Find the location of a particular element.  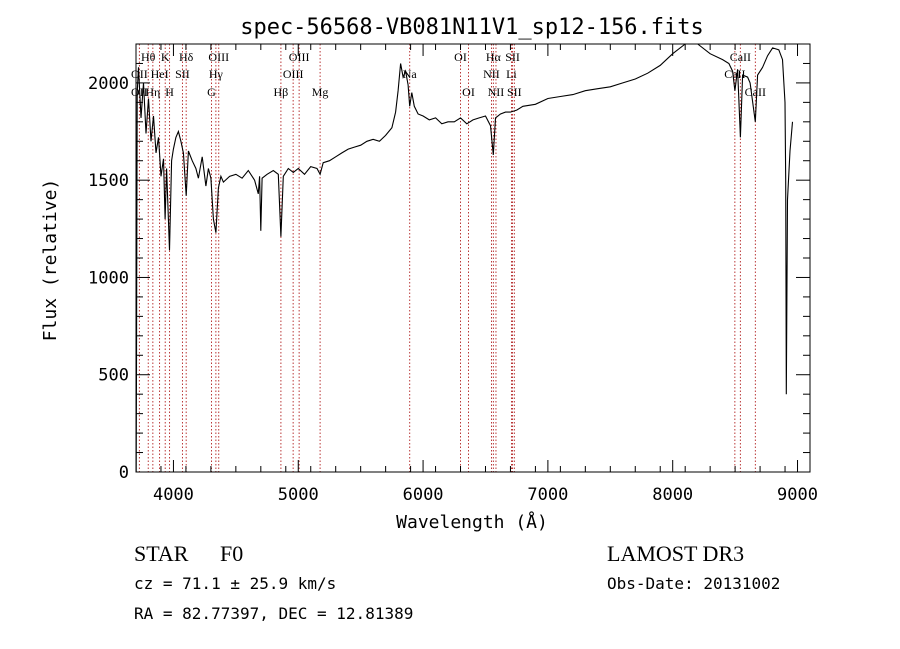

spectral-line-label: Hβ is located at coordinates (281, 92).